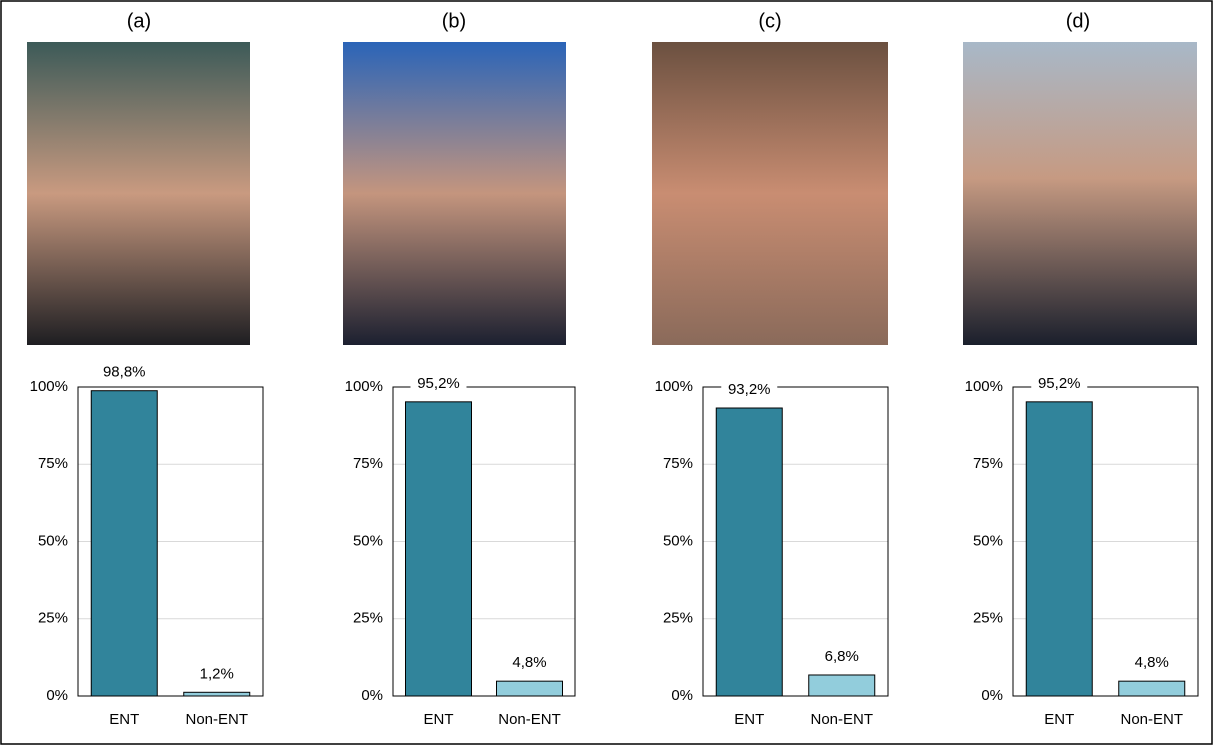 This screenshot has height=747, width=1215. I want to click on value-label: 98,8%, so click(124, 372).